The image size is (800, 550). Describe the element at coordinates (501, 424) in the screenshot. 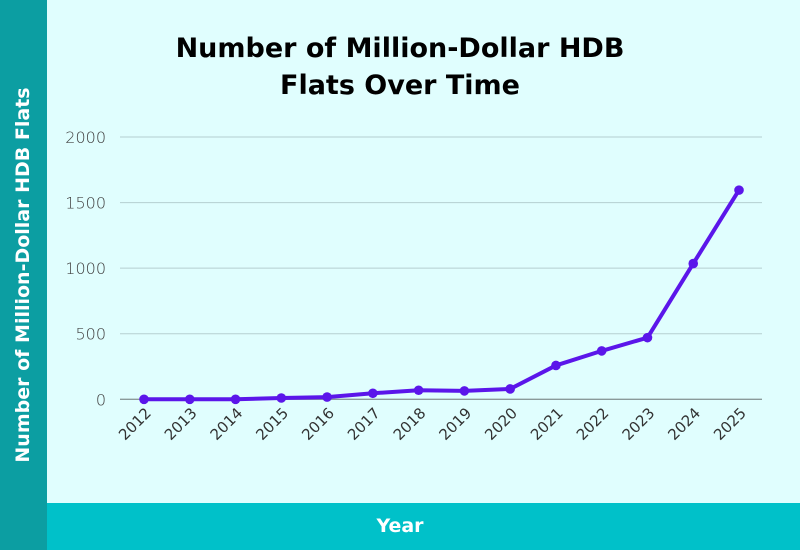

I see `x-tick-label: 2020` at that location.